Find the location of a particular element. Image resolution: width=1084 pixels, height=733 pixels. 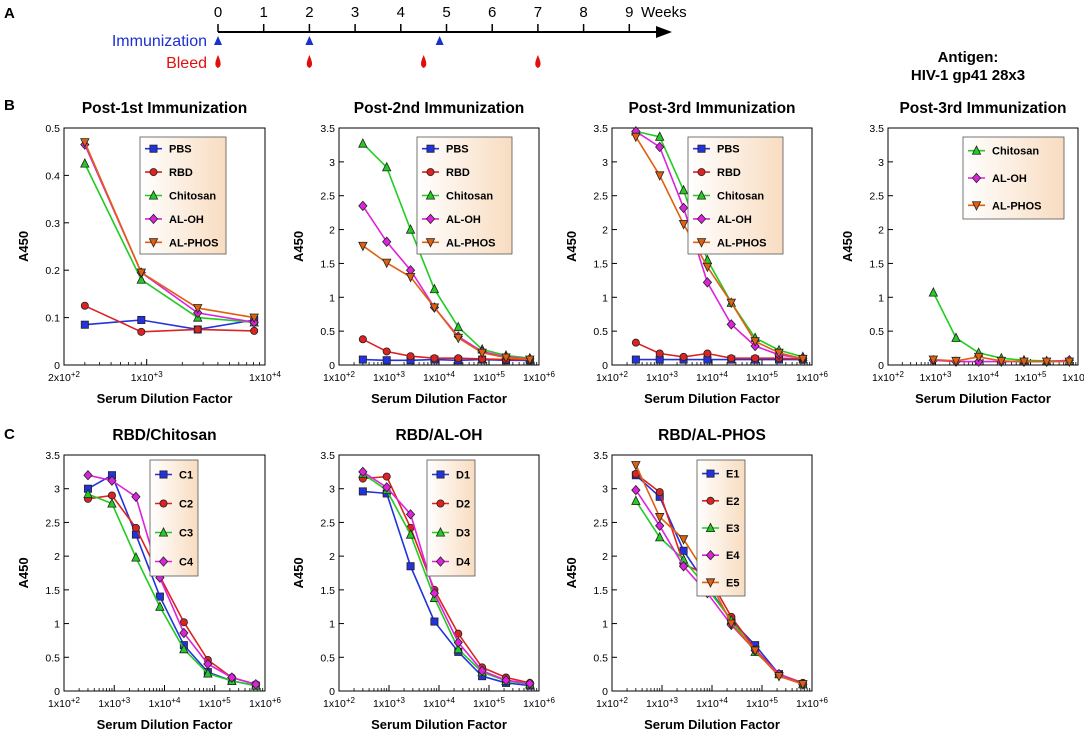

weeks-label: Weeks is located at coordinates (664, 12).